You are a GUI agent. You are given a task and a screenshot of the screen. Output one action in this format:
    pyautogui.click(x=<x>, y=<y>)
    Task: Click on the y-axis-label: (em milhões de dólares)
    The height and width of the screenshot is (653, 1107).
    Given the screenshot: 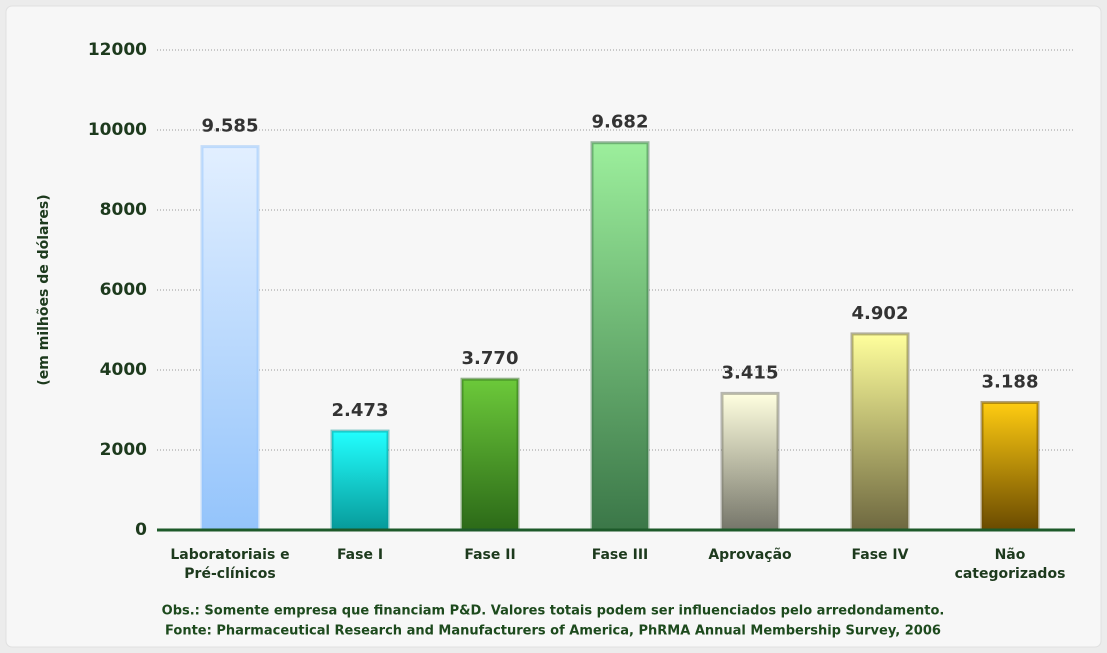 What is the action you would take?
    pyautogui.click(x=44, y=289)
    